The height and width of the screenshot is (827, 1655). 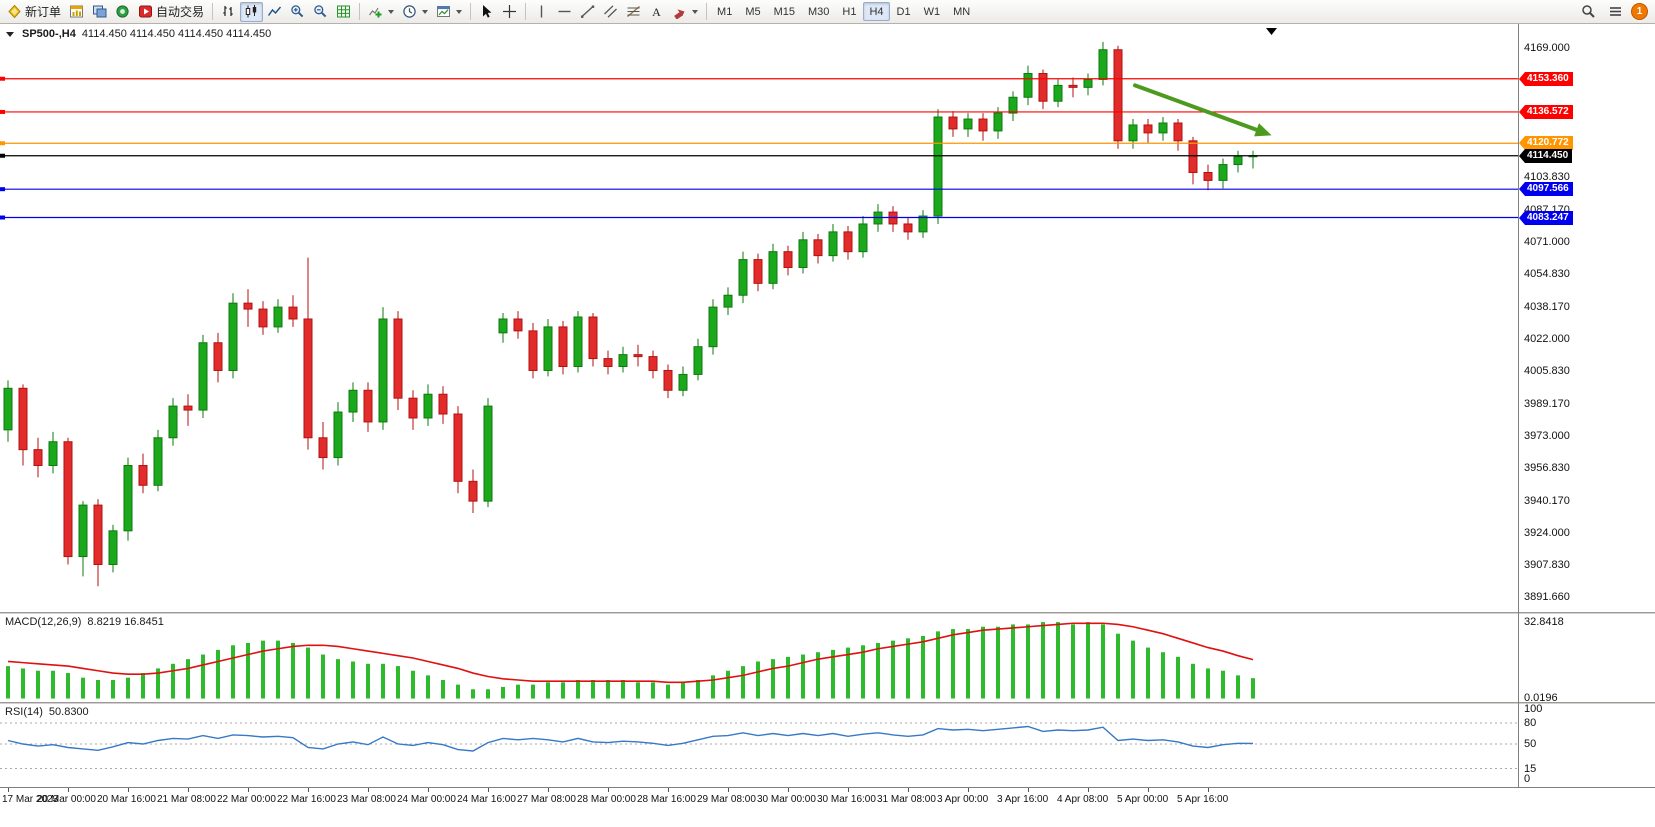 I want to click on new-order-button: 新订单, so click(x=34, y=12).